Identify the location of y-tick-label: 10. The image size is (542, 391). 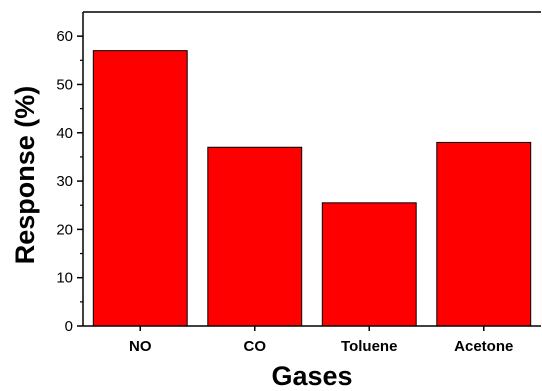
(64, 278).